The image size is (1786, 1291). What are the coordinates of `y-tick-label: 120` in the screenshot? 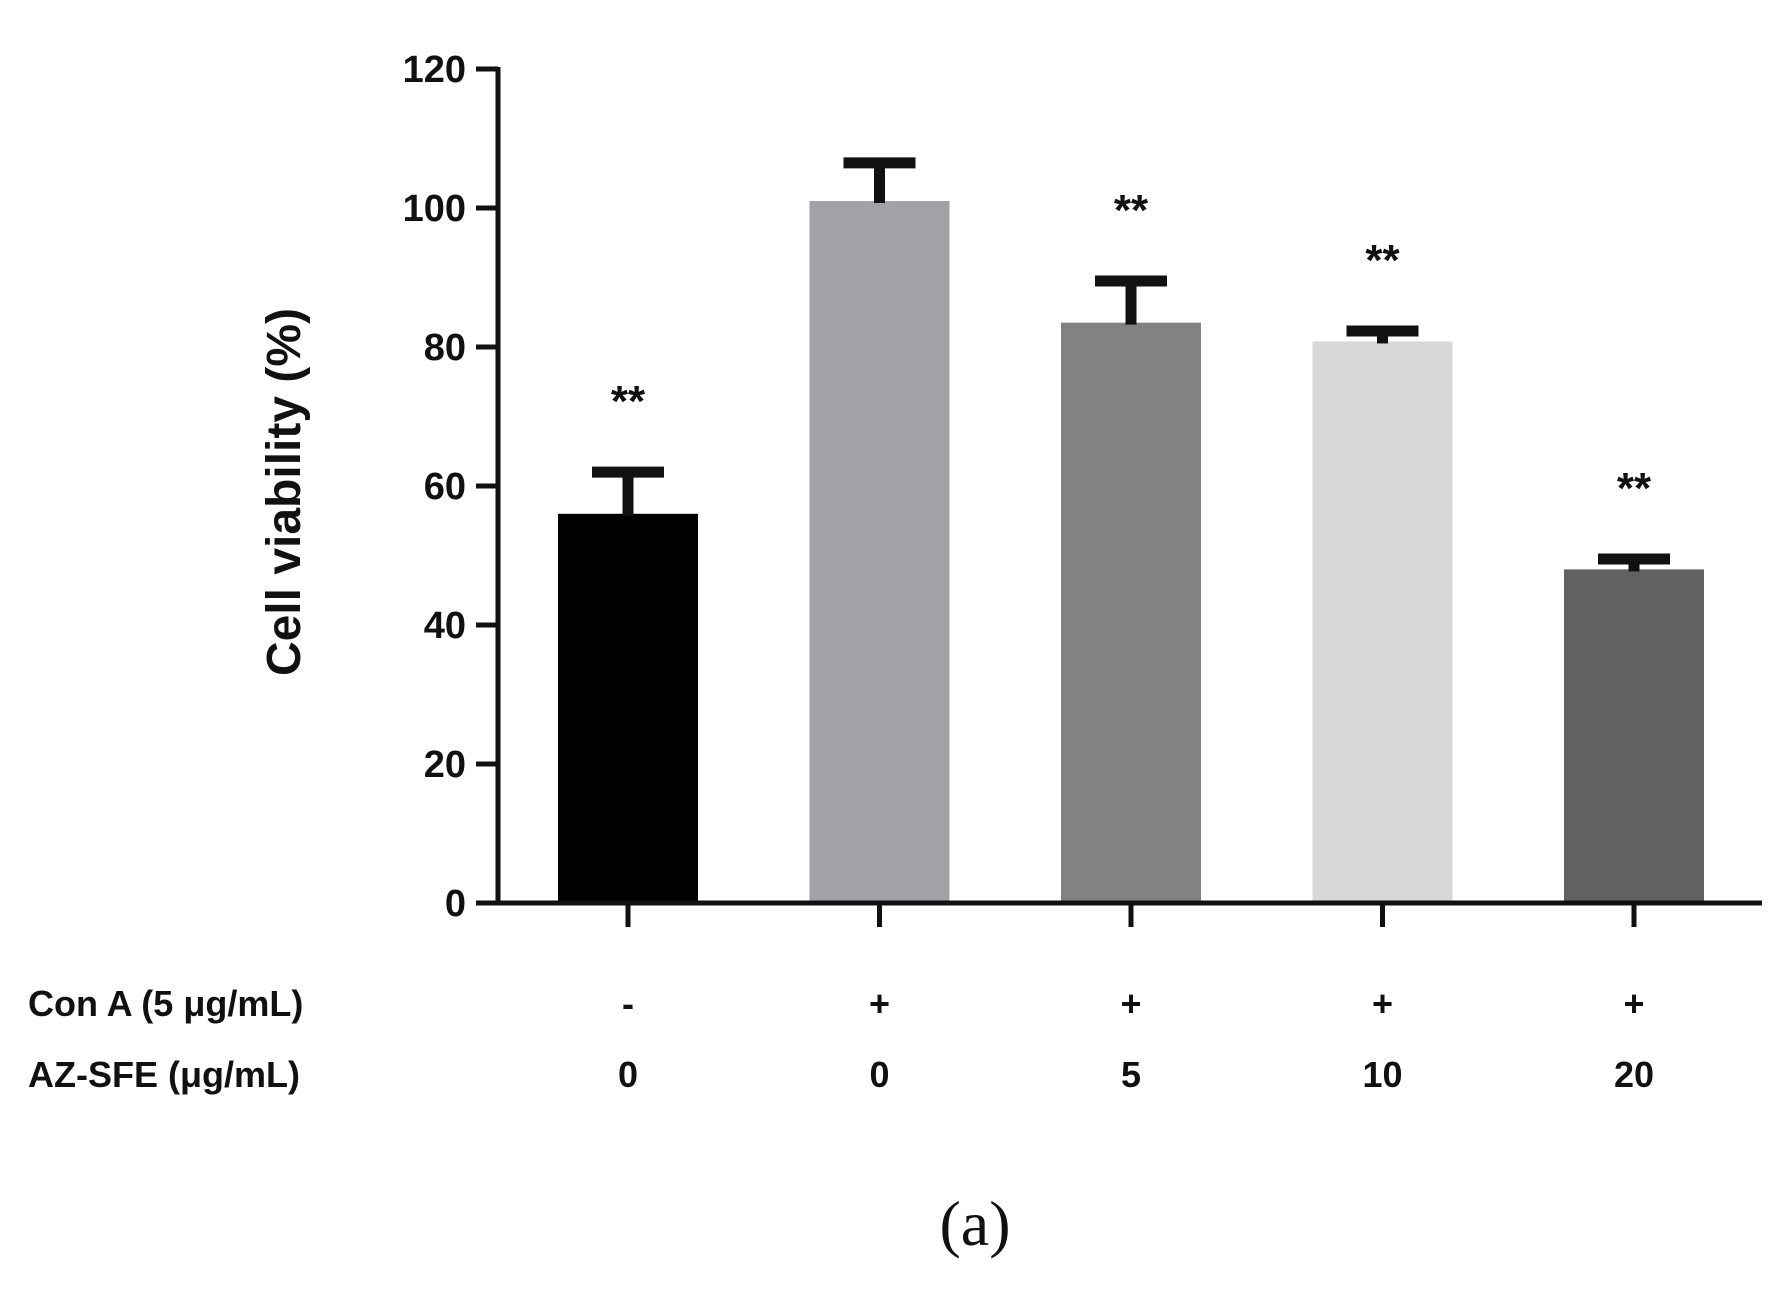 It's located at (434, 70).